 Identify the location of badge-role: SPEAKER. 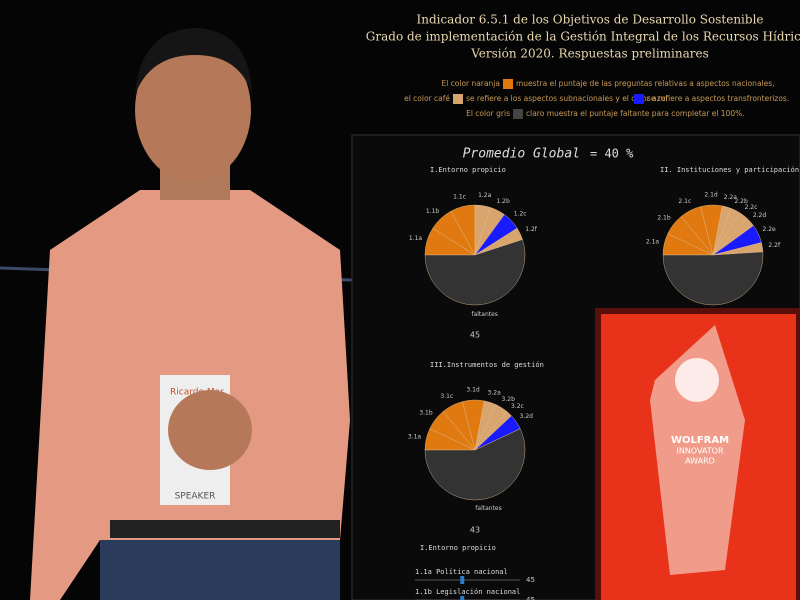
(195, 497).